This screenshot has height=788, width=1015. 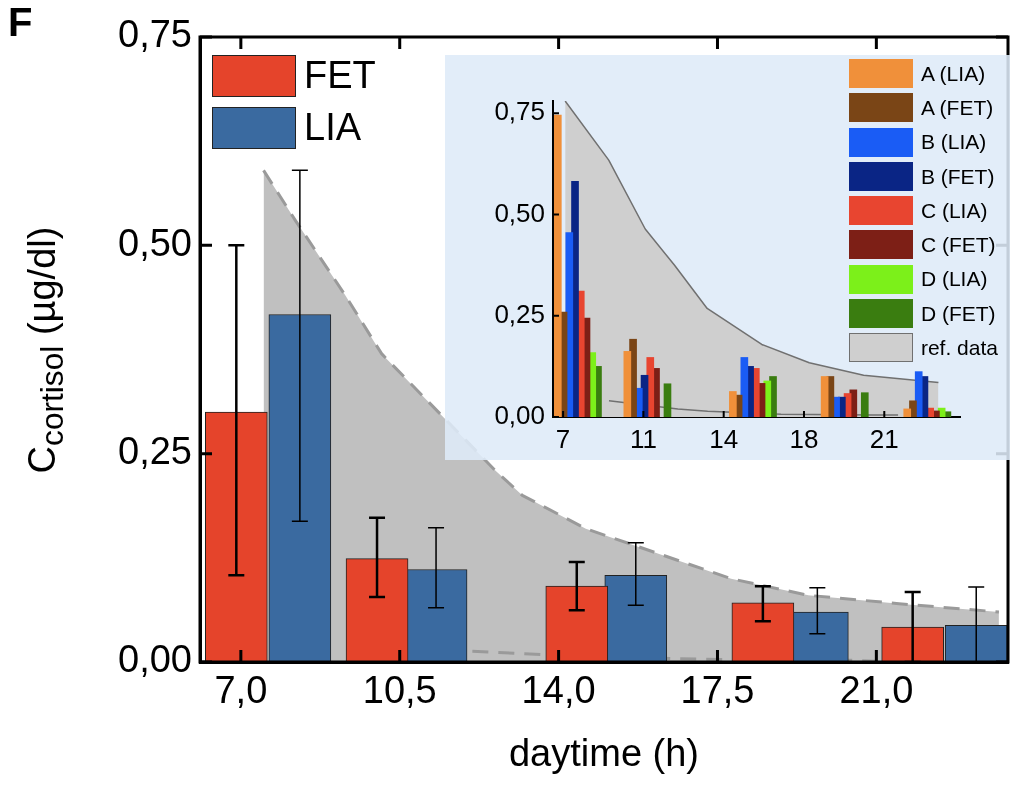 I want to click on legend-label: B (FET), so click(x=957, y=176).